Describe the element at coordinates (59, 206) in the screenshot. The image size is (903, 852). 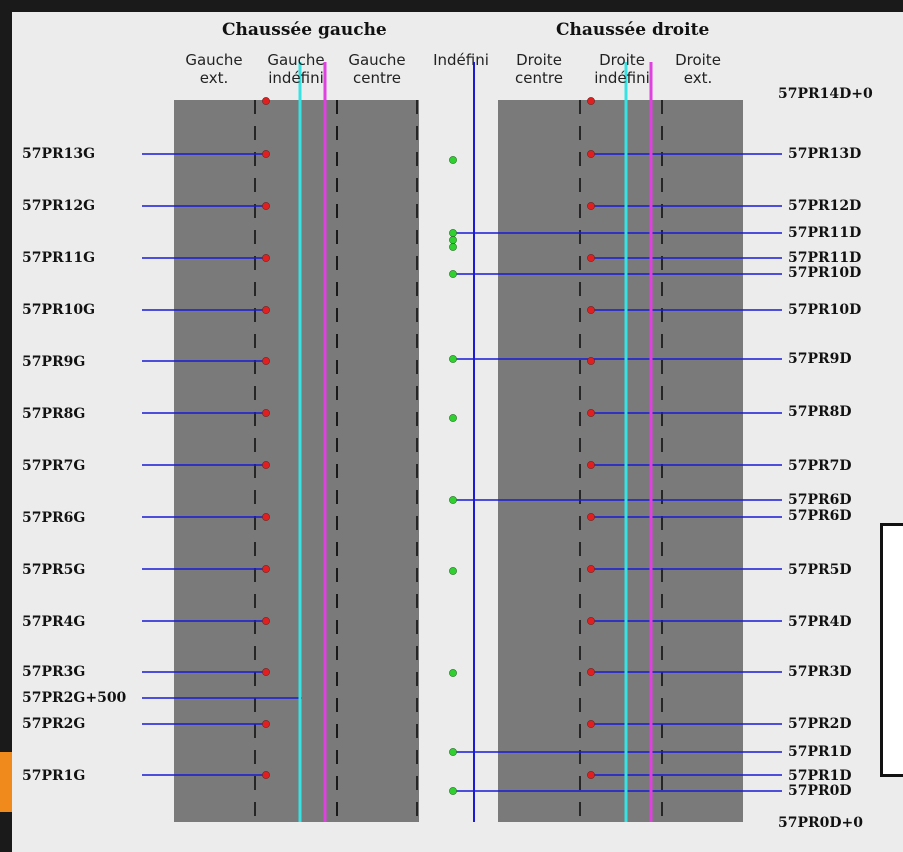
I see `pr-label-left: 57PR12G` at that location.